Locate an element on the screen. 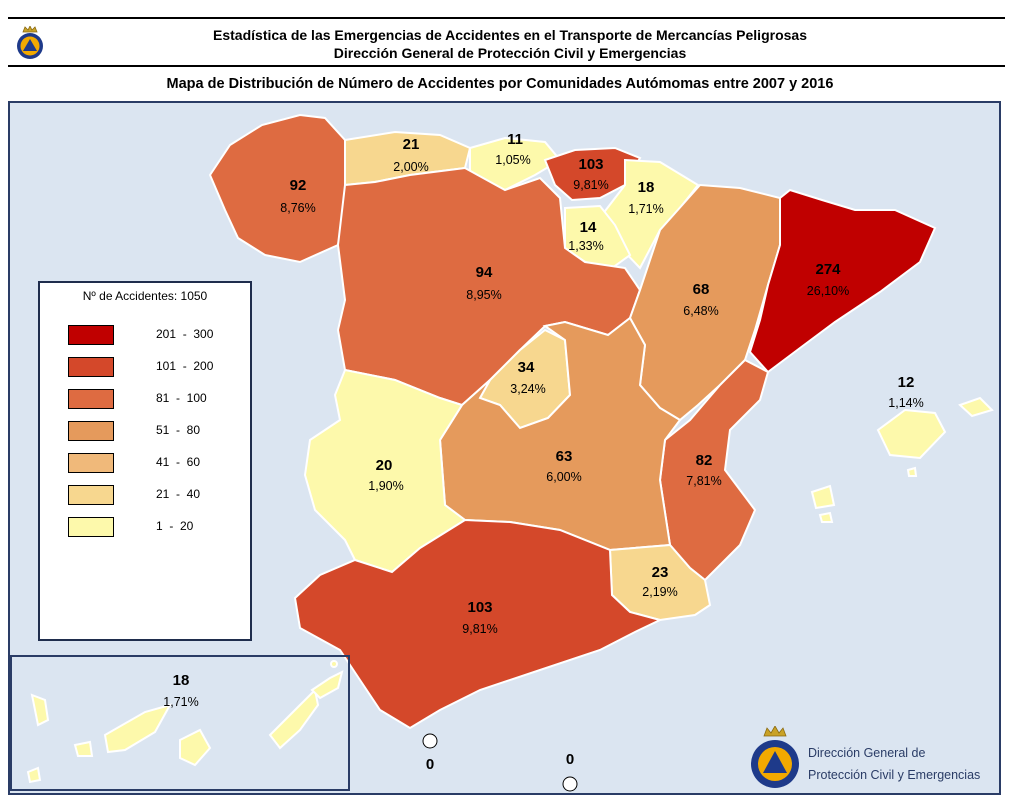 The image size is (1023, 800). valencia-pct: 7,81% is located at coordinates (703, 481).